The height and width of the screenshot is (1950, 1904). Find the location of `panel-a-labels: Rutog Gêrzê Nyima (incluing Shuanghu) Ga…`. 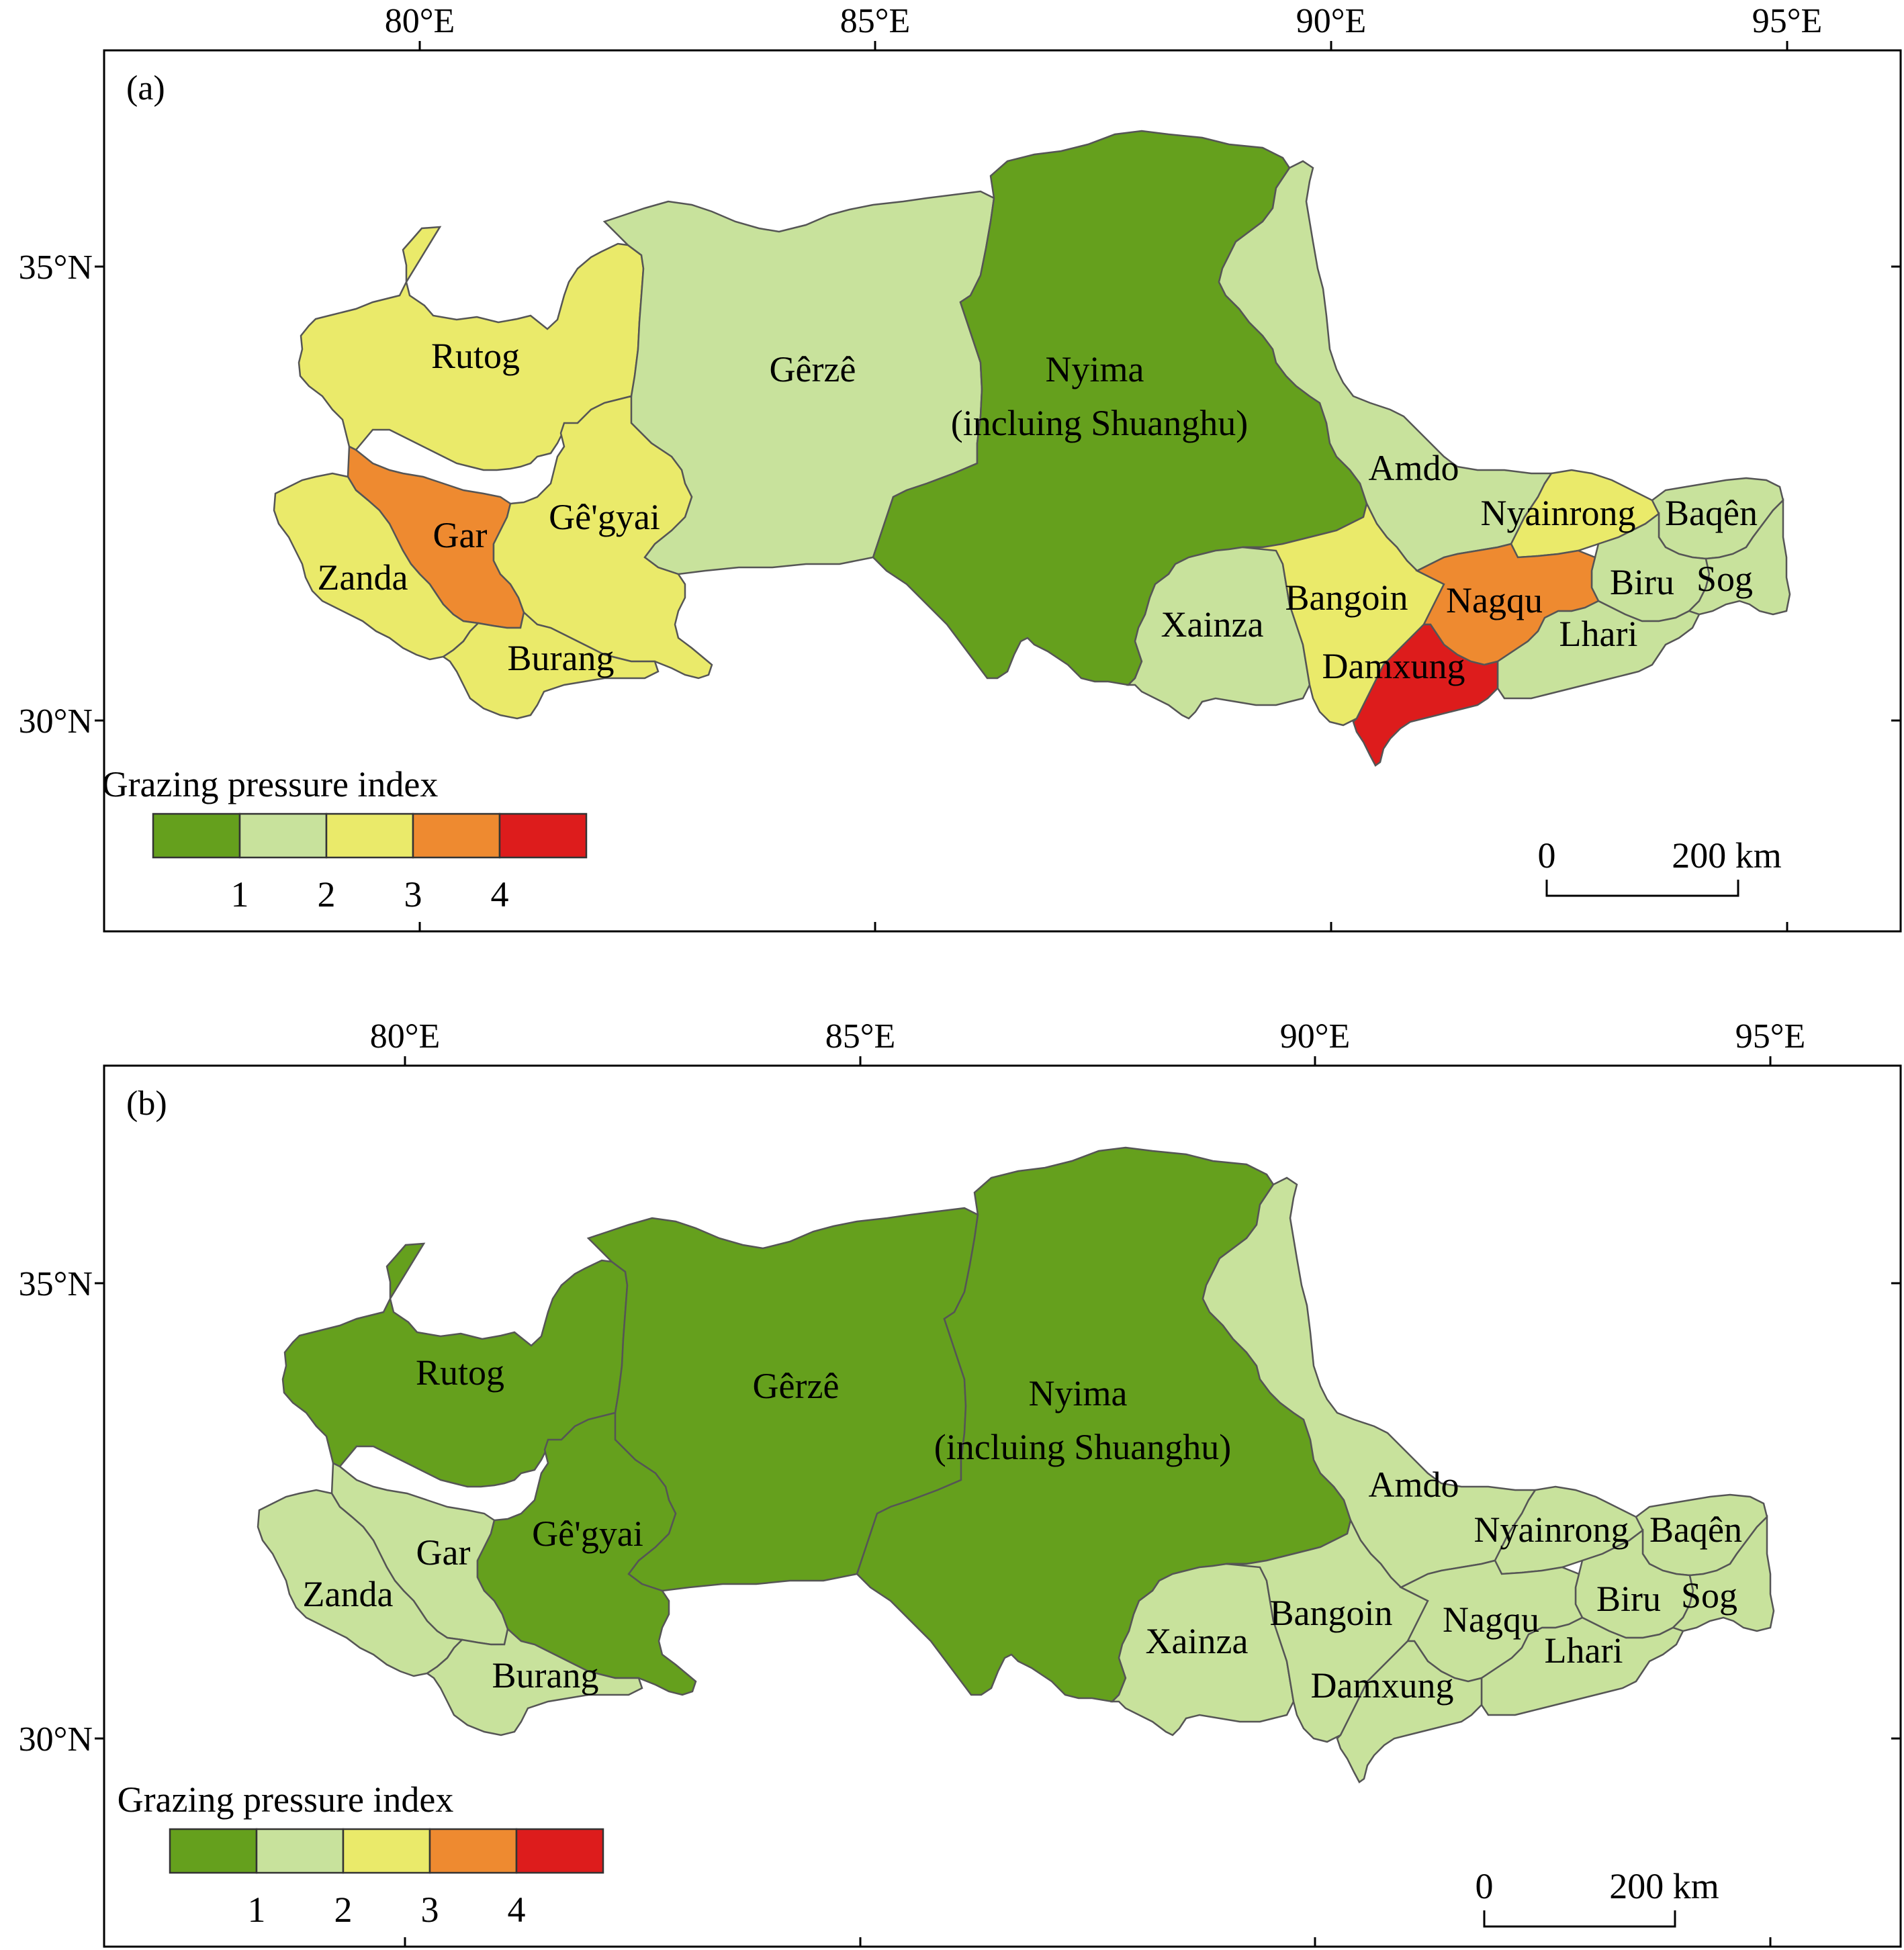

panel-a-labels: Rutog Gêrzê Nyima (incluing Shuanghu) Ga… is located at coordinates (1038, 511).